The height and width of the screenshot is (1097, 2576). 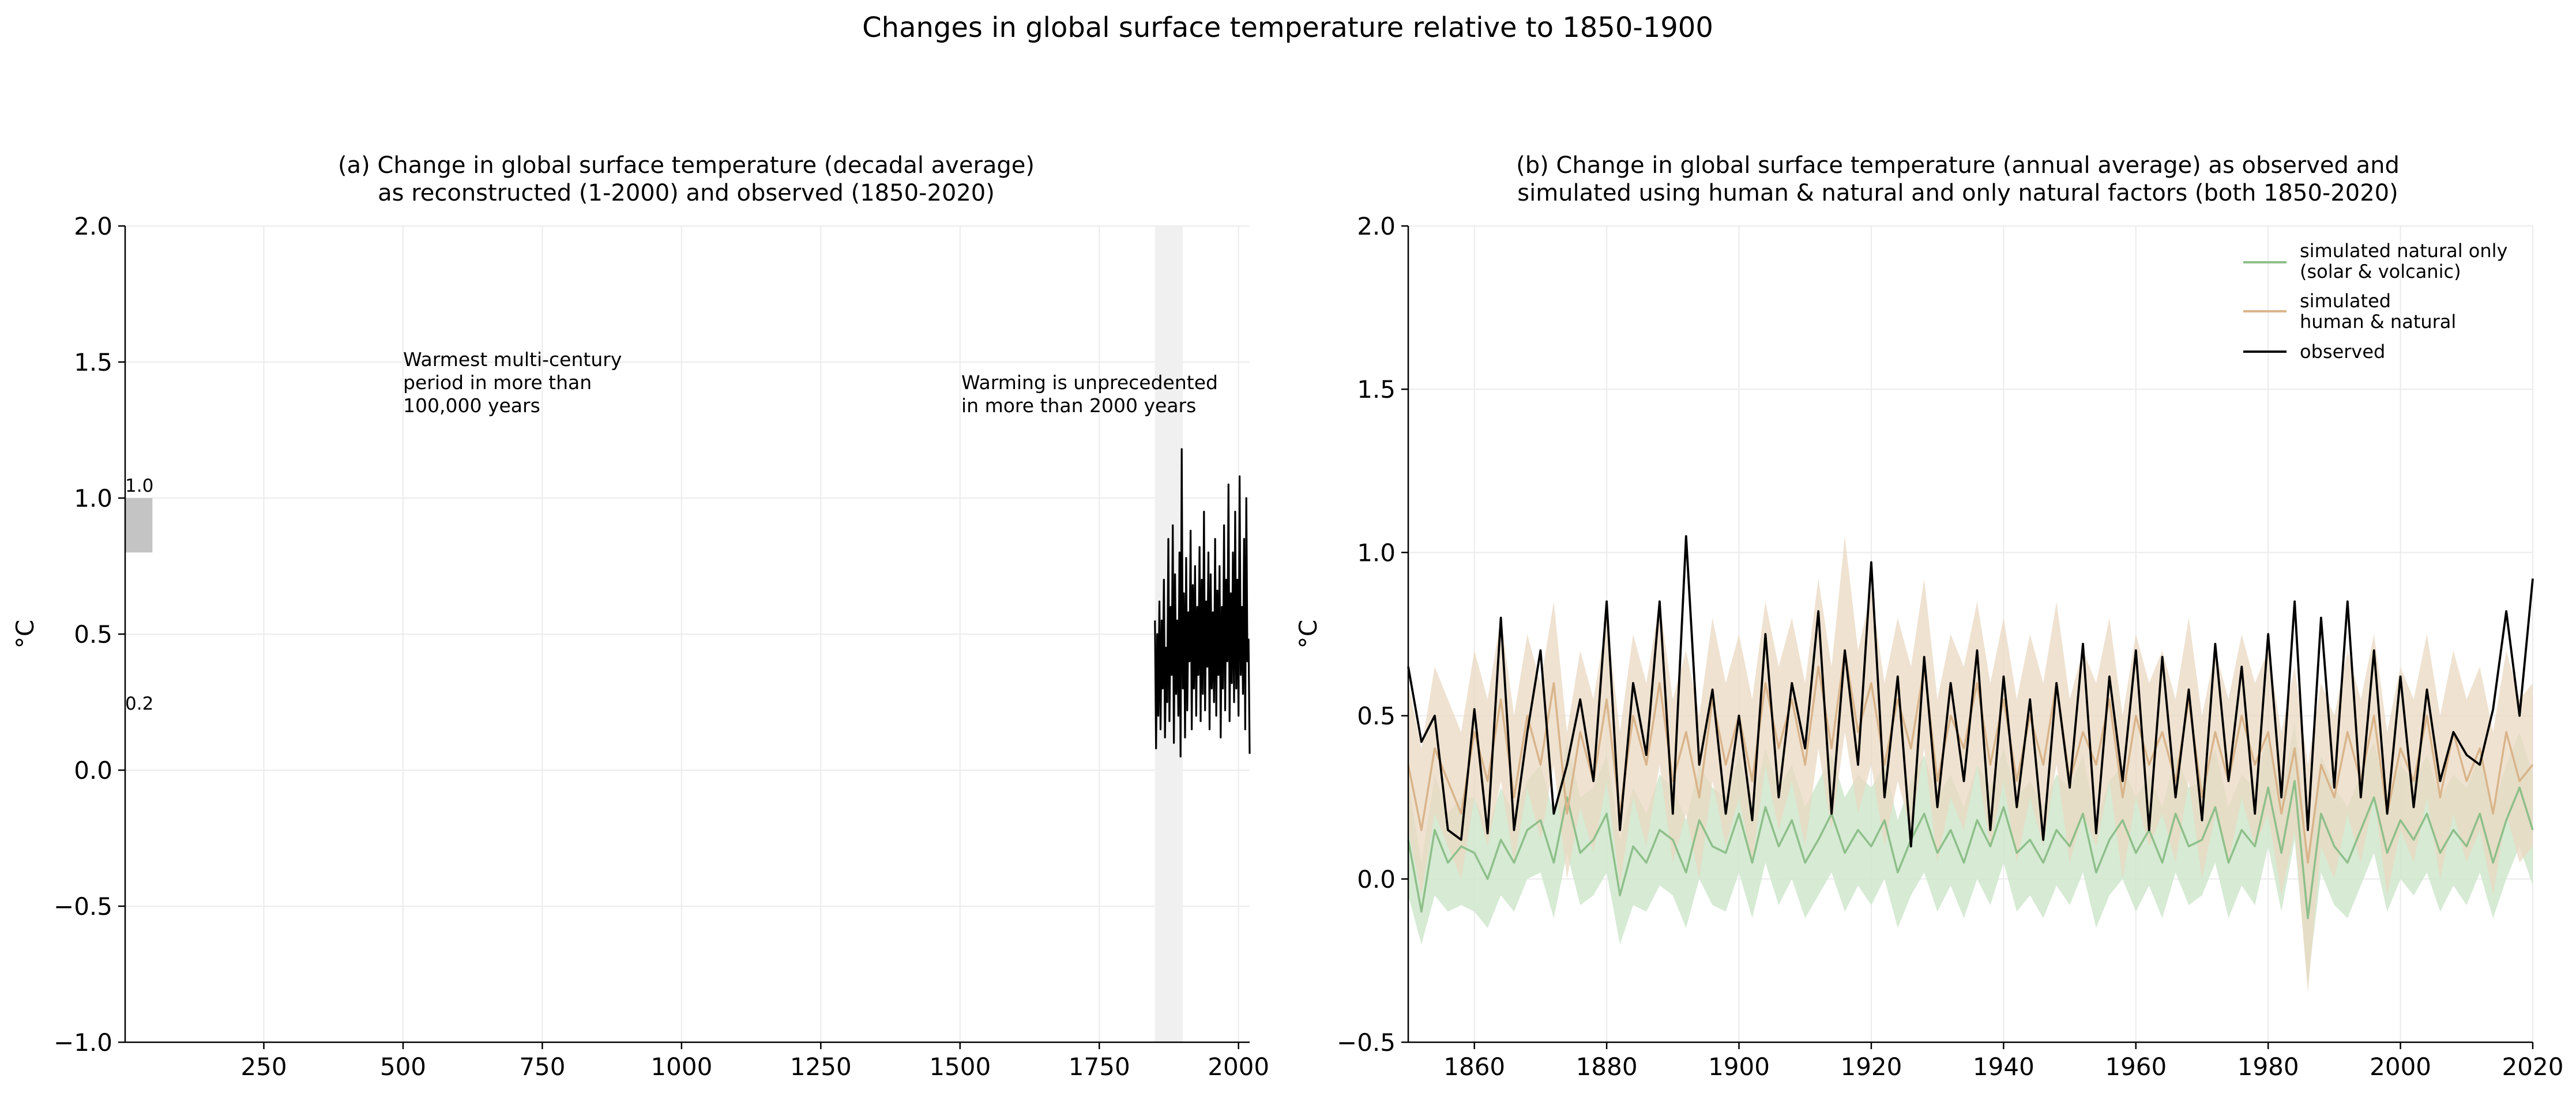 I want to click on panel-b-x-tick-label: 2000, so click(x=2400, y=1067).